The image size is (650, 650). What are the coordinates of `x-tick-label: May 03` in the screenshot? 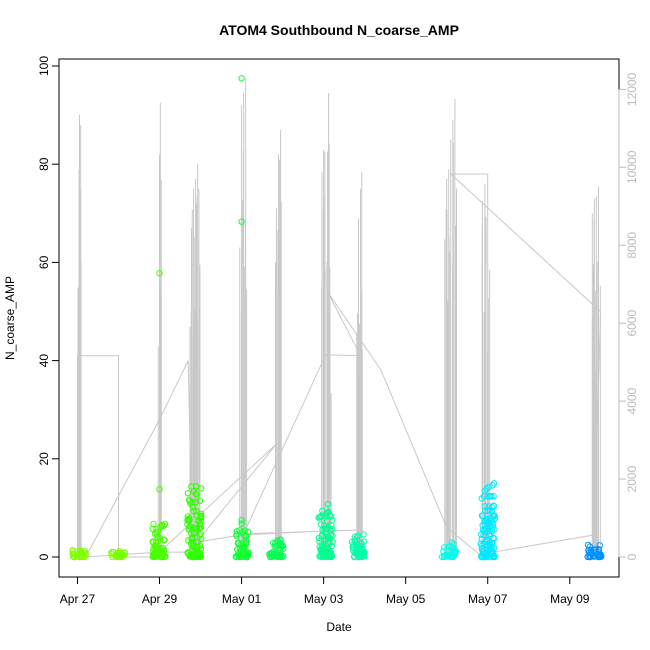 It's located at (324, 599).